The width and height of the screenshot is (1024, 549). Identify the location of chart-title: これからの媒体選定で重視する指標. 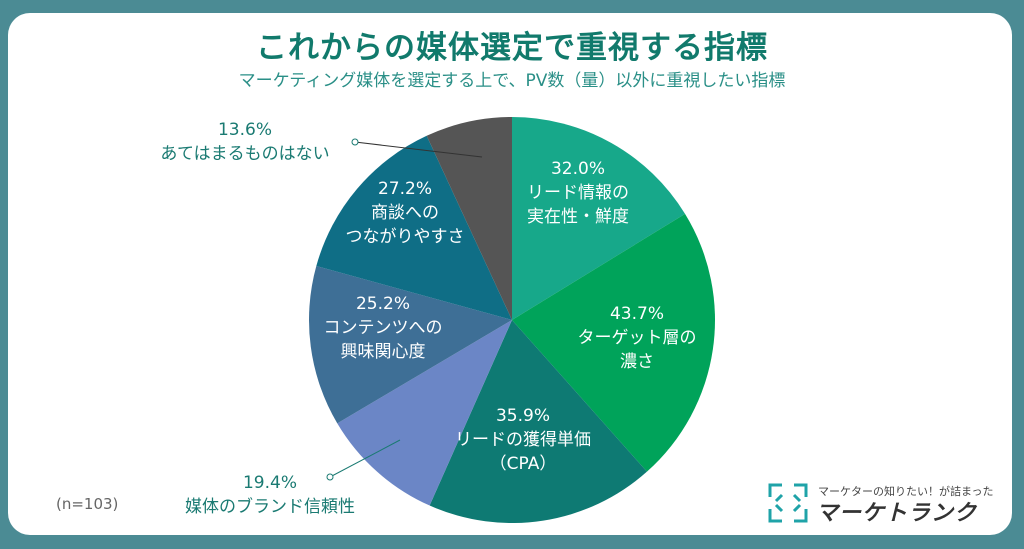
(512, 48).